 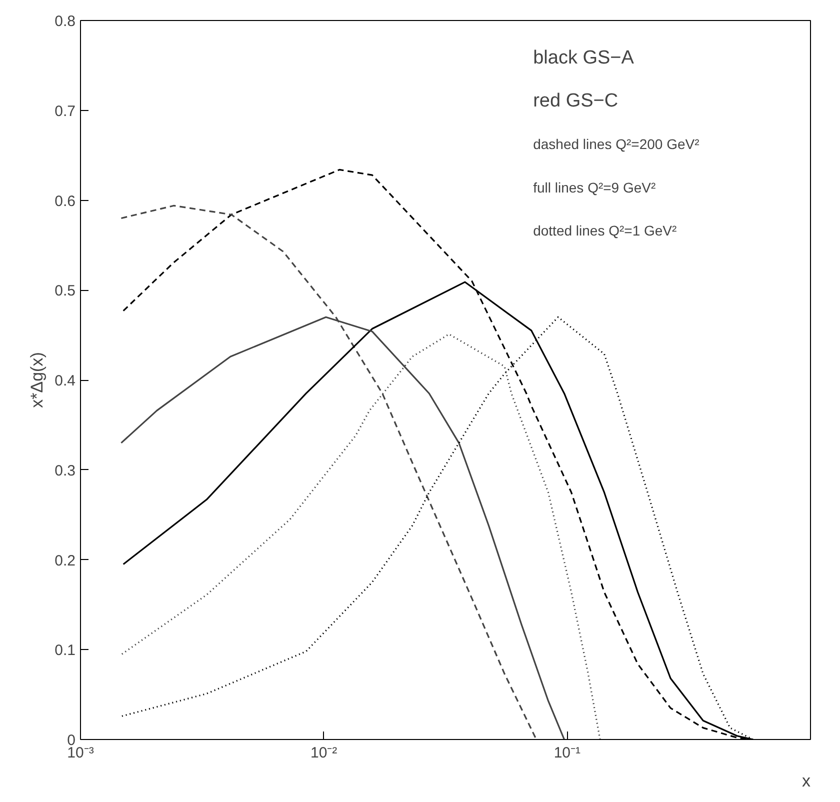 I want to click on x-tick-label: 10⁻¹, so click(x=567, y=753).